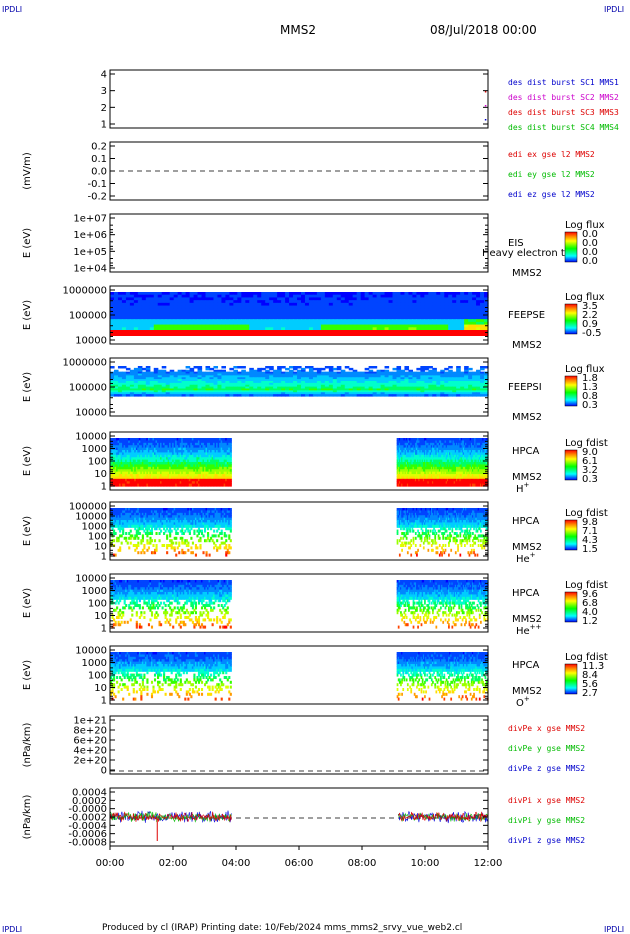 The height and width of the screenshot is (934, 630). What do you see at coordinates (90, 269) in the screenshot?
I see `y-tick-label: 1e+04` at bounding box center [90, 269].